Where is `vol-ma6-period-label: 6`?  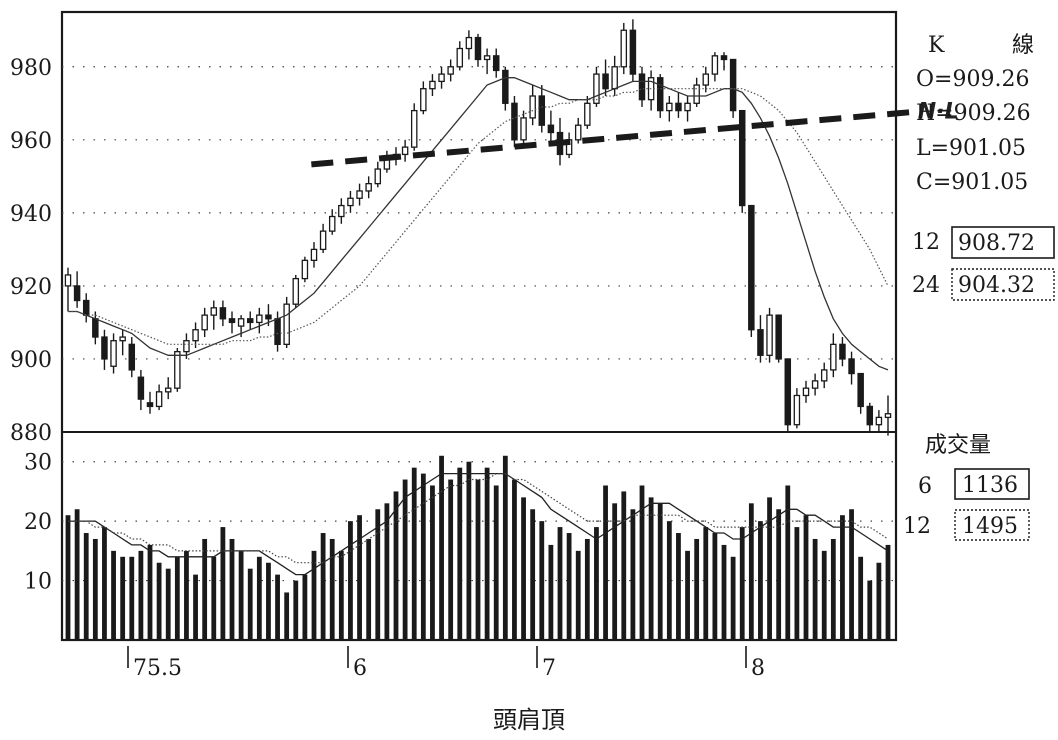
vol-ma6-period-label: 6 is located at coordinates (925, 486).